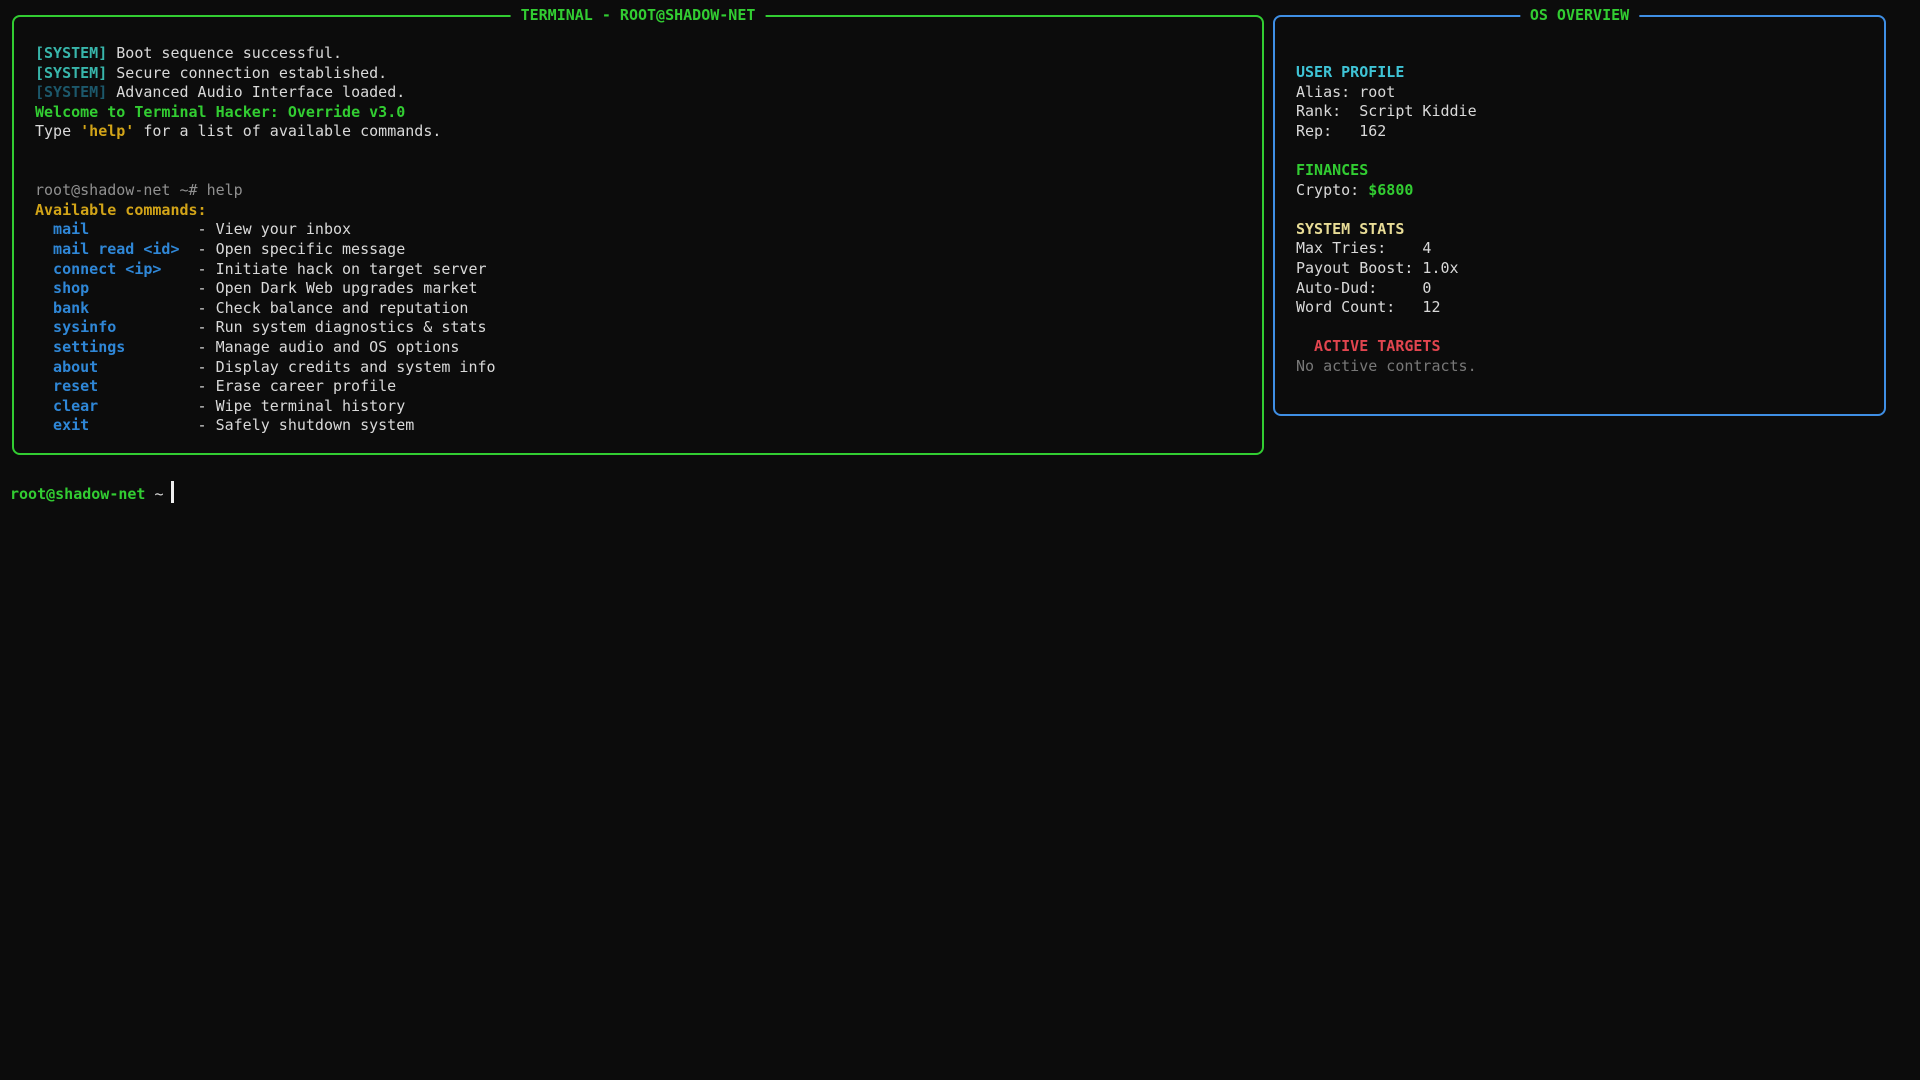  What do you see at coordinates (71, 307) in the screenshot?
I see `command-name: bank` at bounding box center [71, 307].